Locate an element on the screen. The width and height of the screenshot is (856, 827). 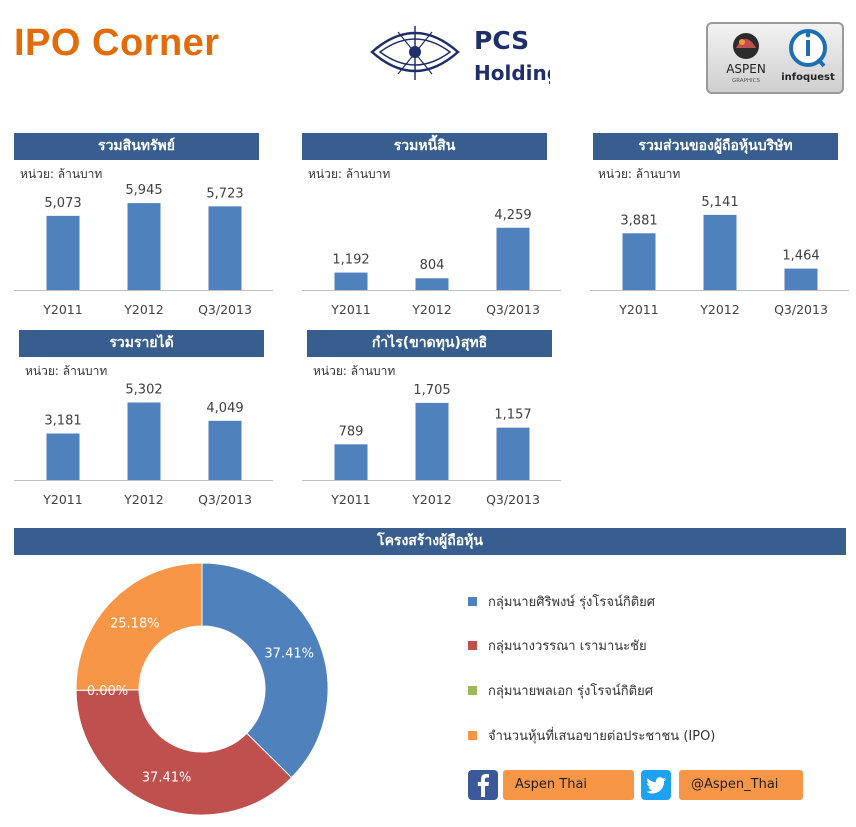
liabilities-chart-title: รวมหนี้สิน is located at coordinates (424, 146).